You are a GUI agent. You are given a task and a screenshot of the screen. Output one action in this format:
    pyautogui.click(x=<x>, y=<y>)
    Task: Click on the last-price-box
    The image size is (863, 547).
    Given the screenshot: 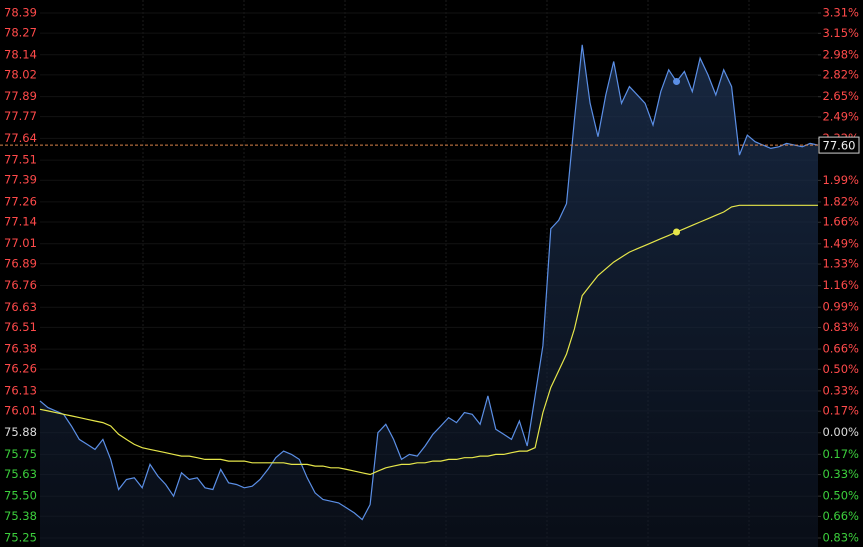 What is the action you would take?
    pyautogui.click(x=839, y=145)
    